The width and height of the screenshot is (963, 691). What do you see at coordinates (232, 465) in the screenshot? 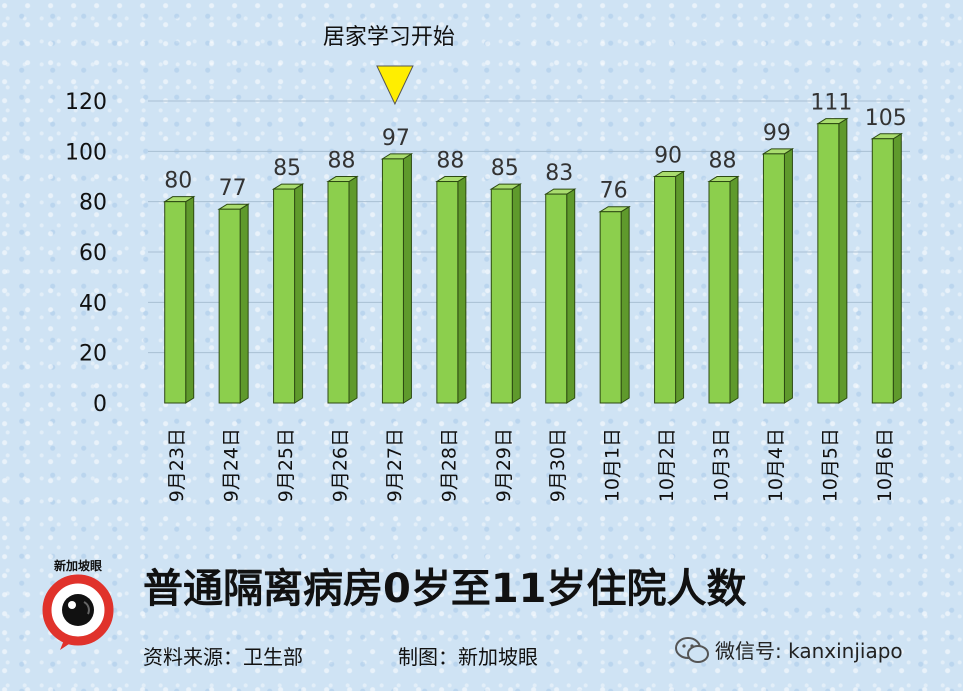
I see `x-tick-label: 9月24日` at bounding box center [232, 465].